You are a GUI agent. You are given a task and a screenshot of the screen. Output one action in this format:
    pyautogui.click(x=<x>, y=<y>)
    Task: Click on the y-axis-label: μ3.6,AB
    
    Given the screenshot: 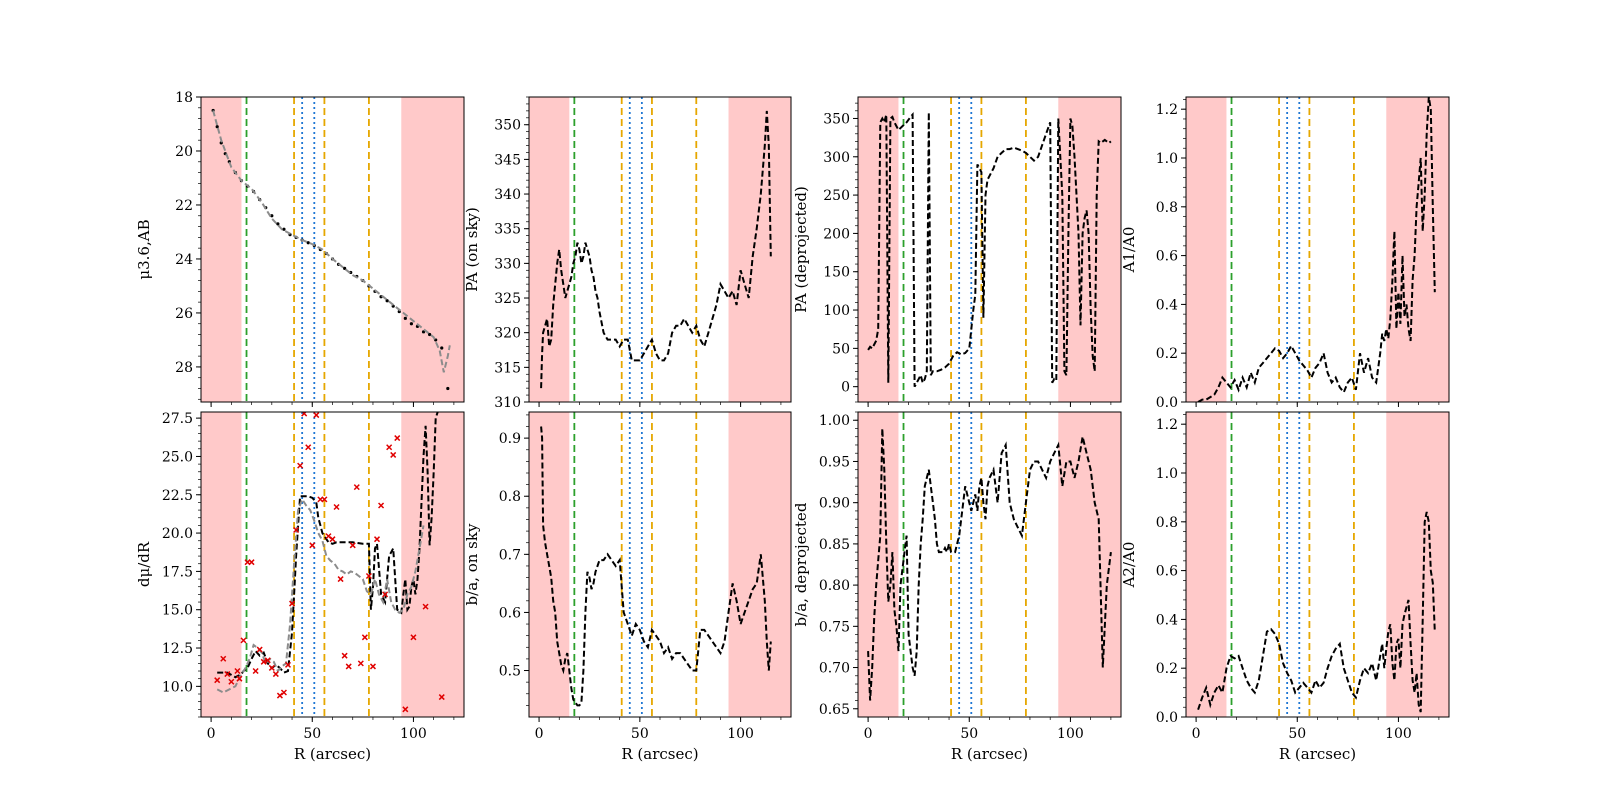 What is the action you would take?
    pyautogui.click(x=144, y=249)
    